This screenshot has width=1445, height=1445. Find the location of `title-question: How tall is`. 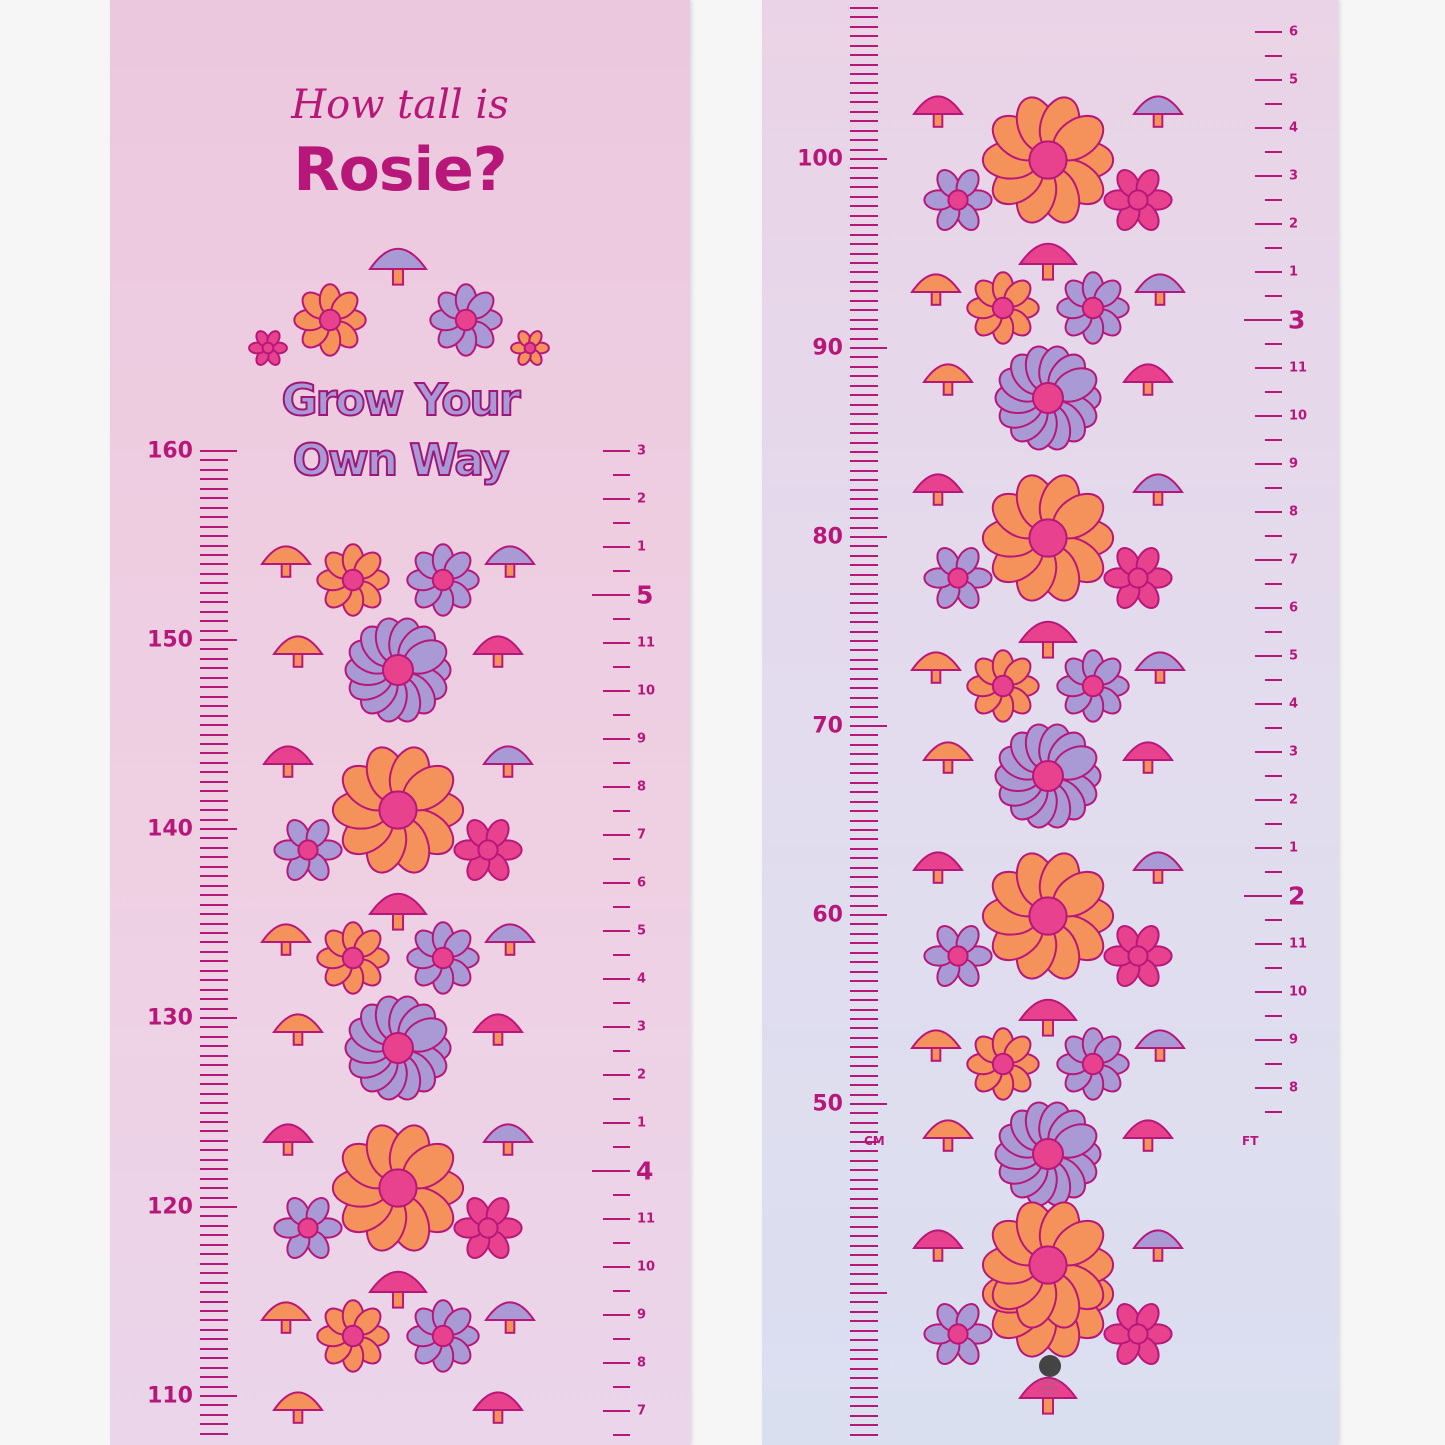

title-question: How tall is is located at coordinates (400, 105).